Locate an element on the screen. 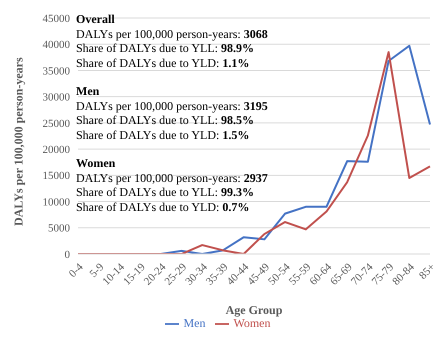 The image size is (440, 343). annotation: DALYs per 100,000 person-years: 3195 is located at coordinates (172, 105).